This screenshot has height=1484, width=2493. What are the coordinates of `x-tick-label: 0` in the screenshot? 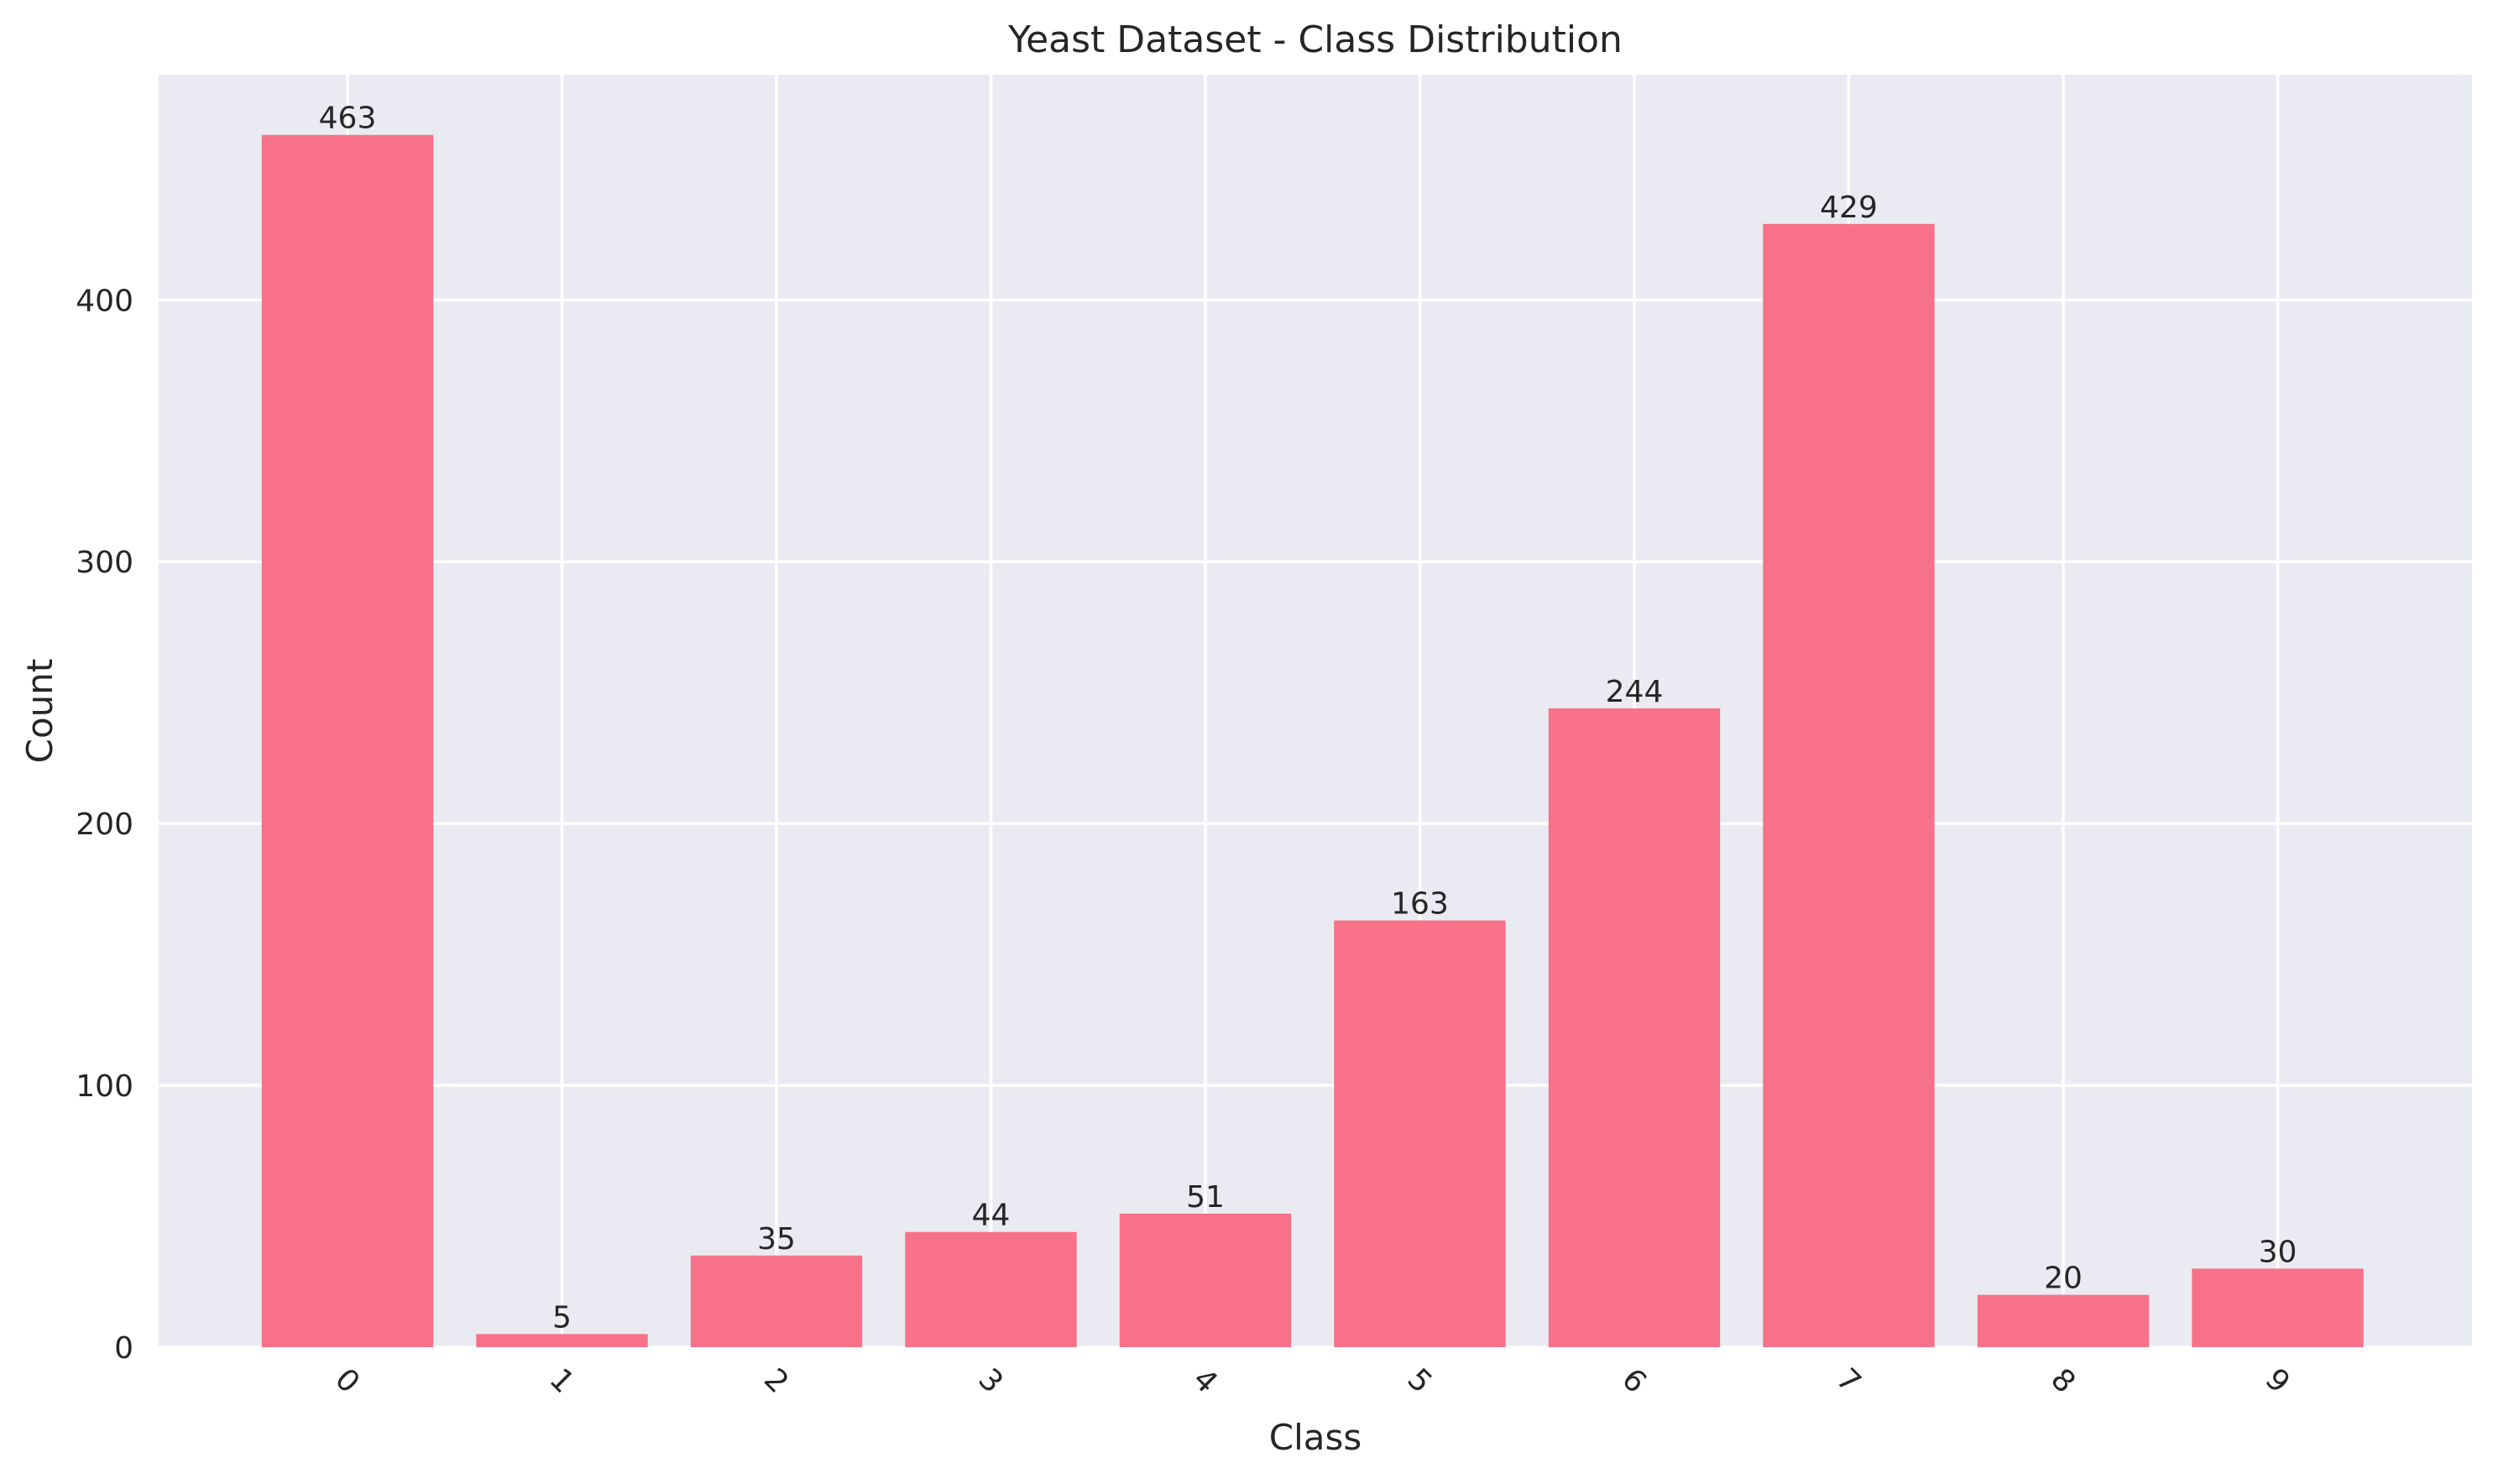 It's located at (347, 1381).